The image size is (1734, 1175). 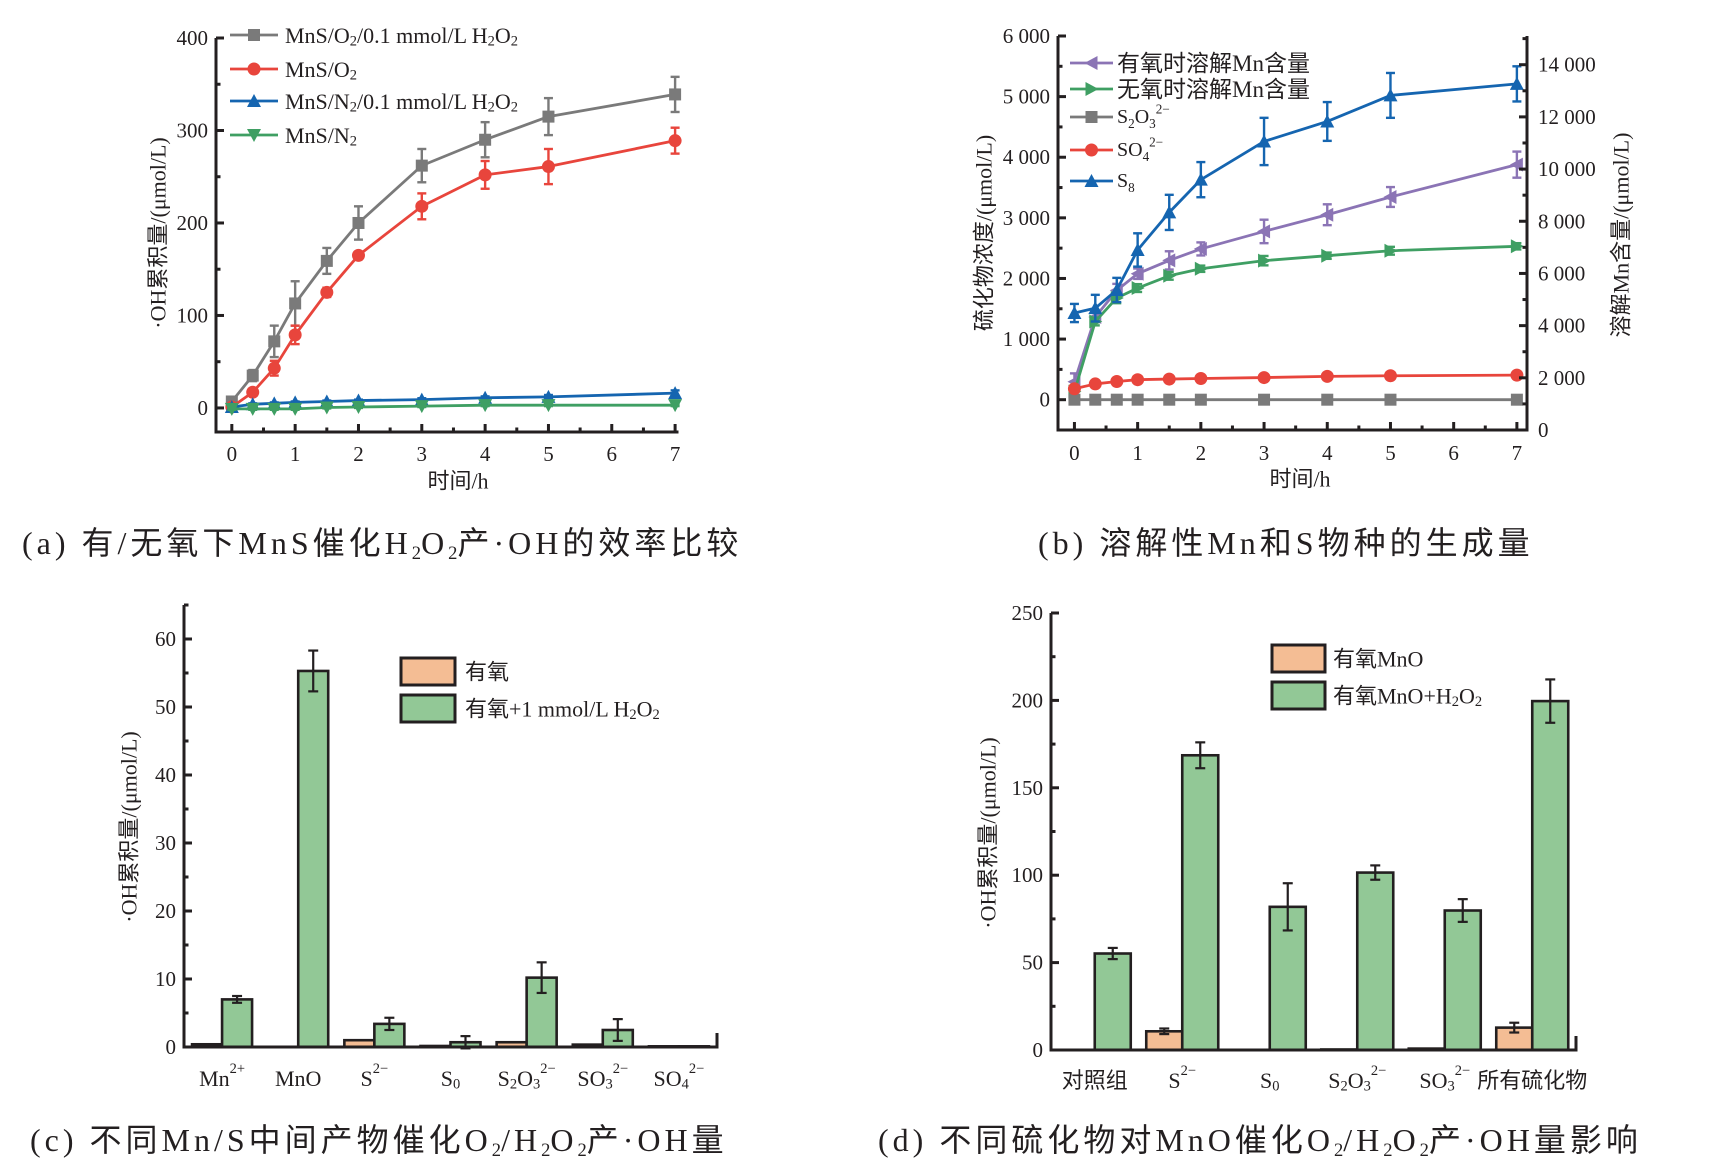 I want to click on x-tick-label: 3, so click(x=1264, y=453).